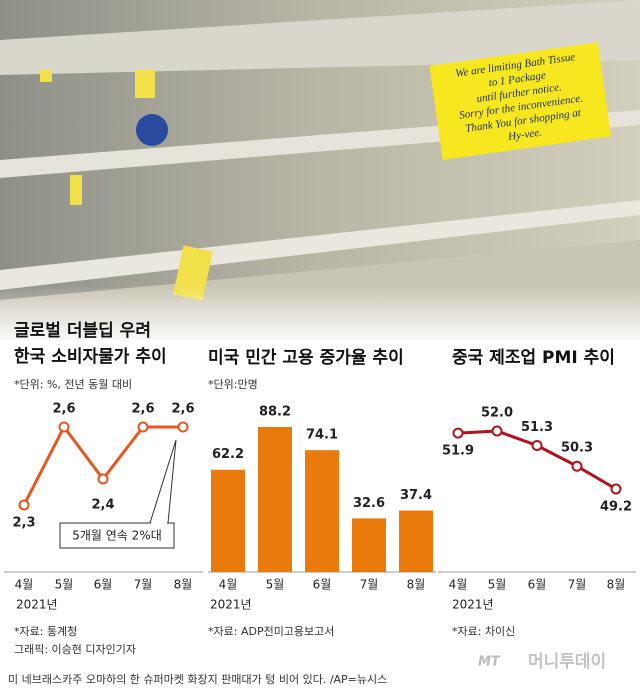  Describe the element at coordinates (306, 358) in the screenshot. I see `chart-title: 미국 민간 고용 증가율 추이` at that location.